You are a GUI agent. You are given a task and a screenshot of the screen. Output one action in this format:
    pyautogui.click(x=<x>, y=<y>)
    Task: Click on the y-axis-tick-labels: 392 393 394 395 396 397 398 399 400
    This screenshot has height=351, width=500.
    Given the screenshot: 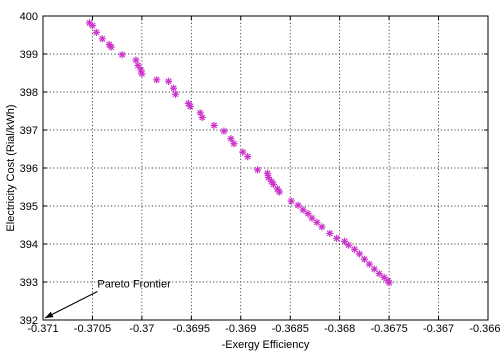 What is the action you would take?
    pyautogui.click(x=29, y=169)
    